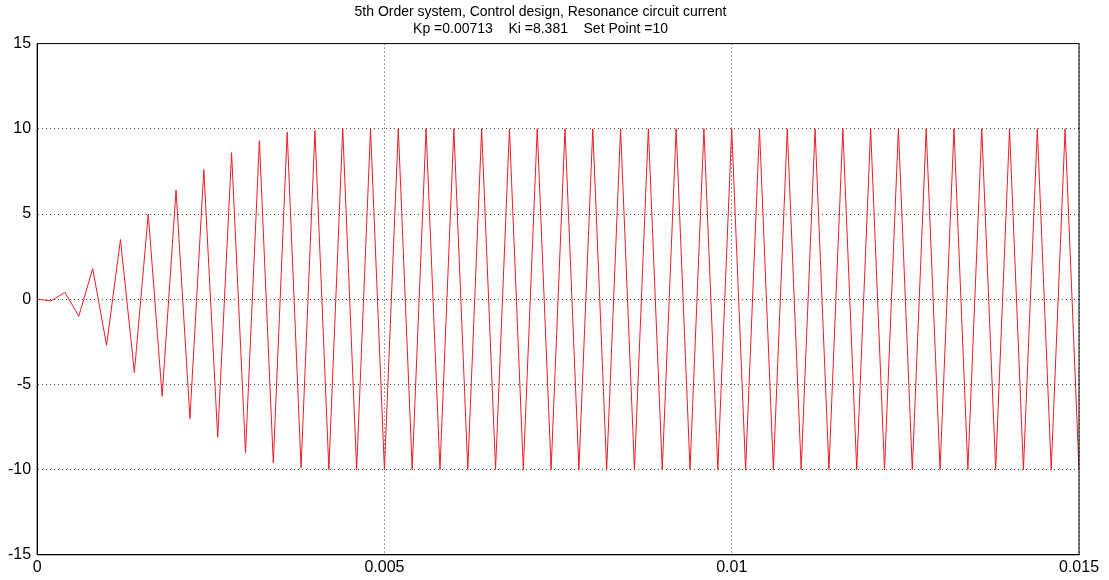 This screenshot has height=580, width=1109. Describe the element at coordinates (20, 469) in the screenshot. I see `y-tick-label: -10` at that location.